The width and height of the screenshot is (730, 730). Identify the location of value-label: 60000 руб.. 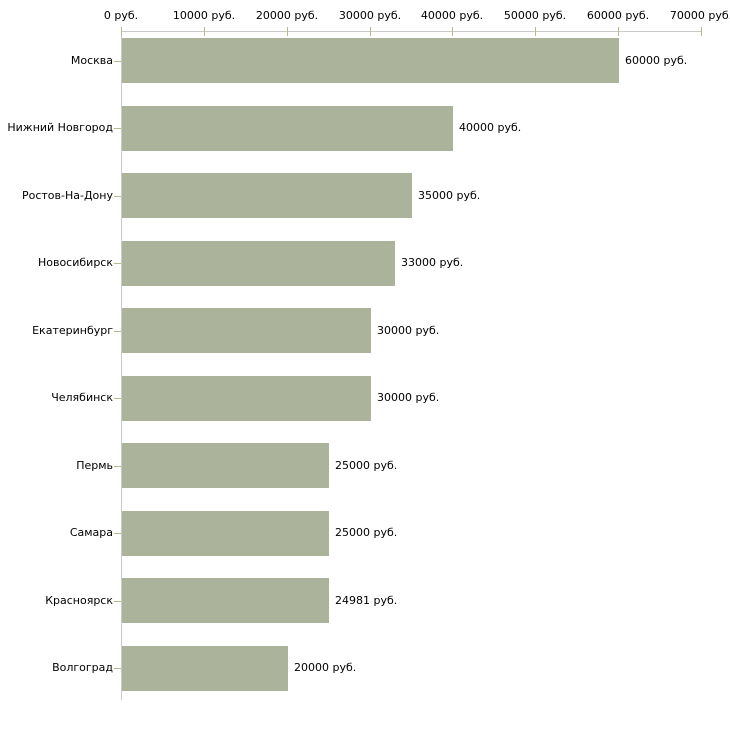
(656, 60).